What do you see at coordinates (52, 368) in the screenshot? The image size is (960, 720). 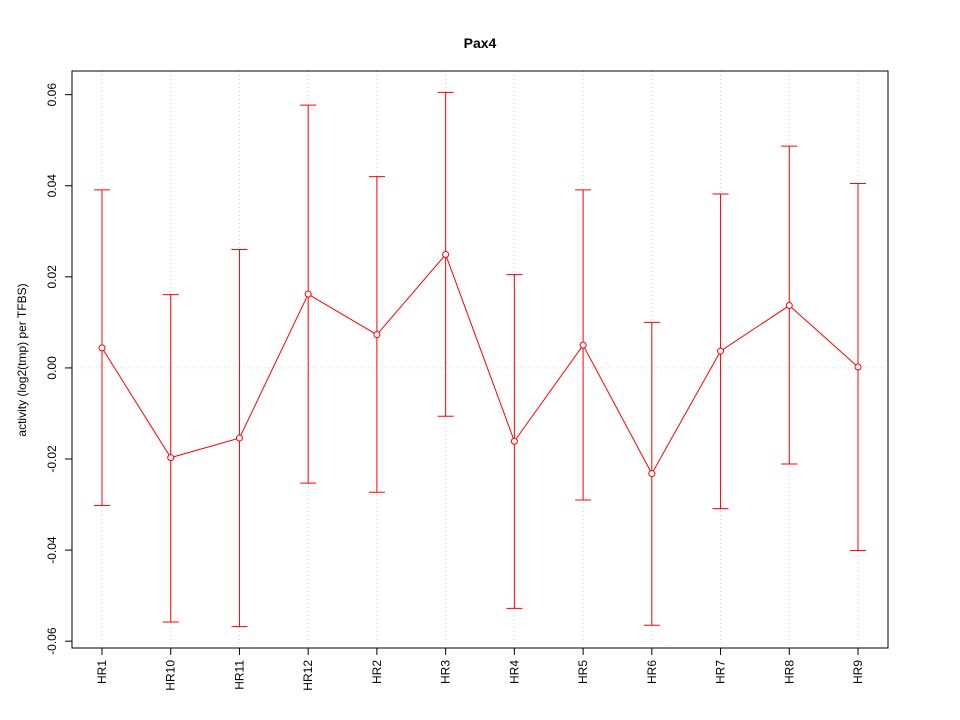 I see `y-tick-label: 0.00` at bounding box center [52, 368].